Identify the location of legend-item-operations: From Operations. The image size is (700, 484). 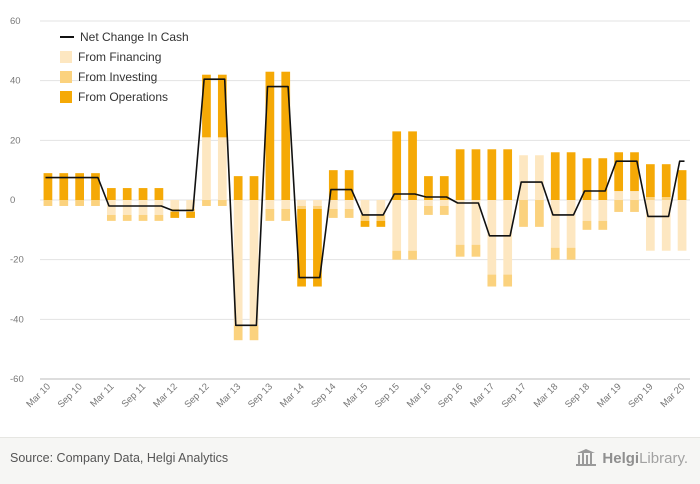
(124, 97).